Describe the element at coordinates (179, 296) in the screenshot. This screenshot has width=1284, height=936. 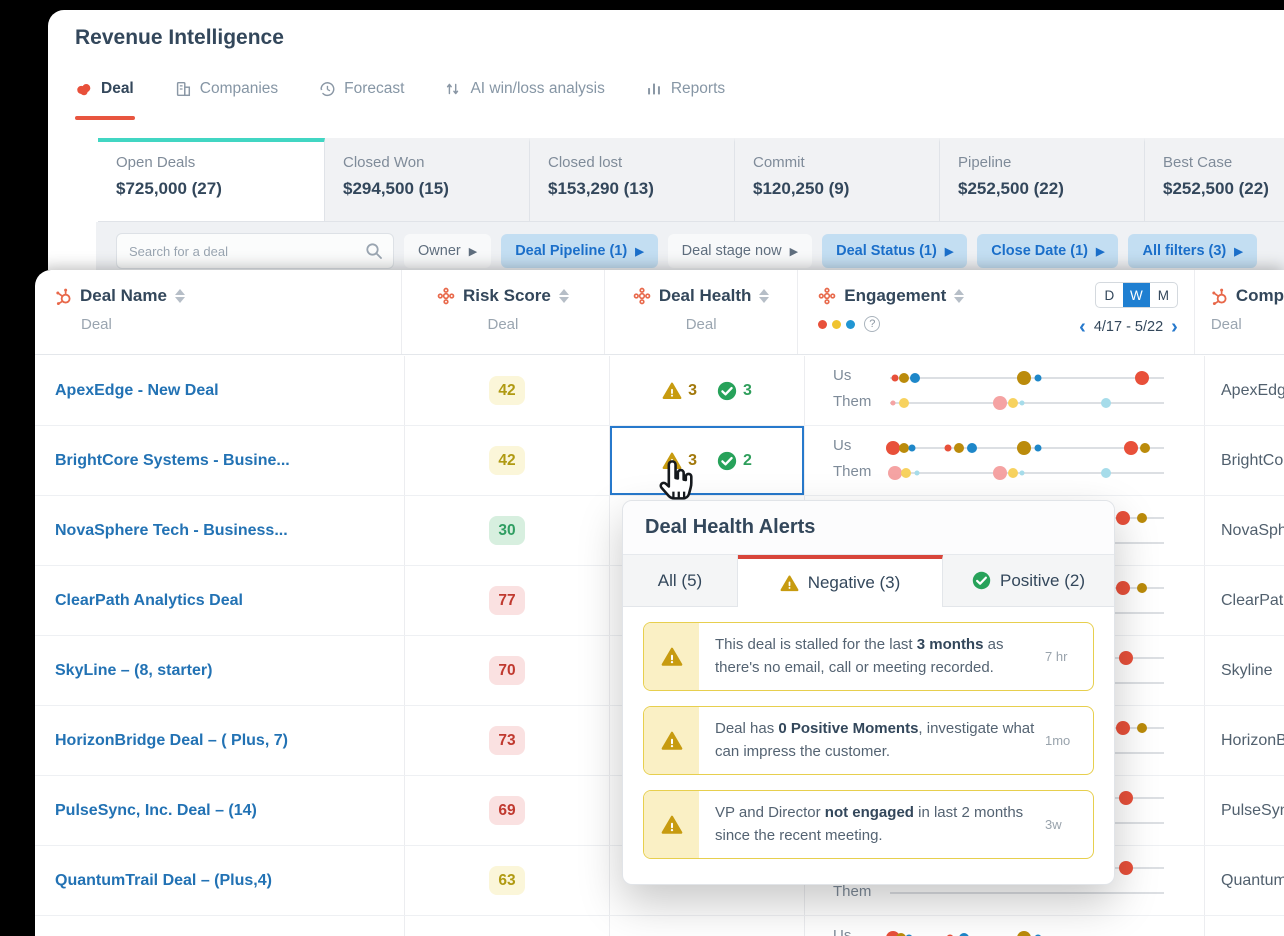
I see `sort-deal-name` at that location.